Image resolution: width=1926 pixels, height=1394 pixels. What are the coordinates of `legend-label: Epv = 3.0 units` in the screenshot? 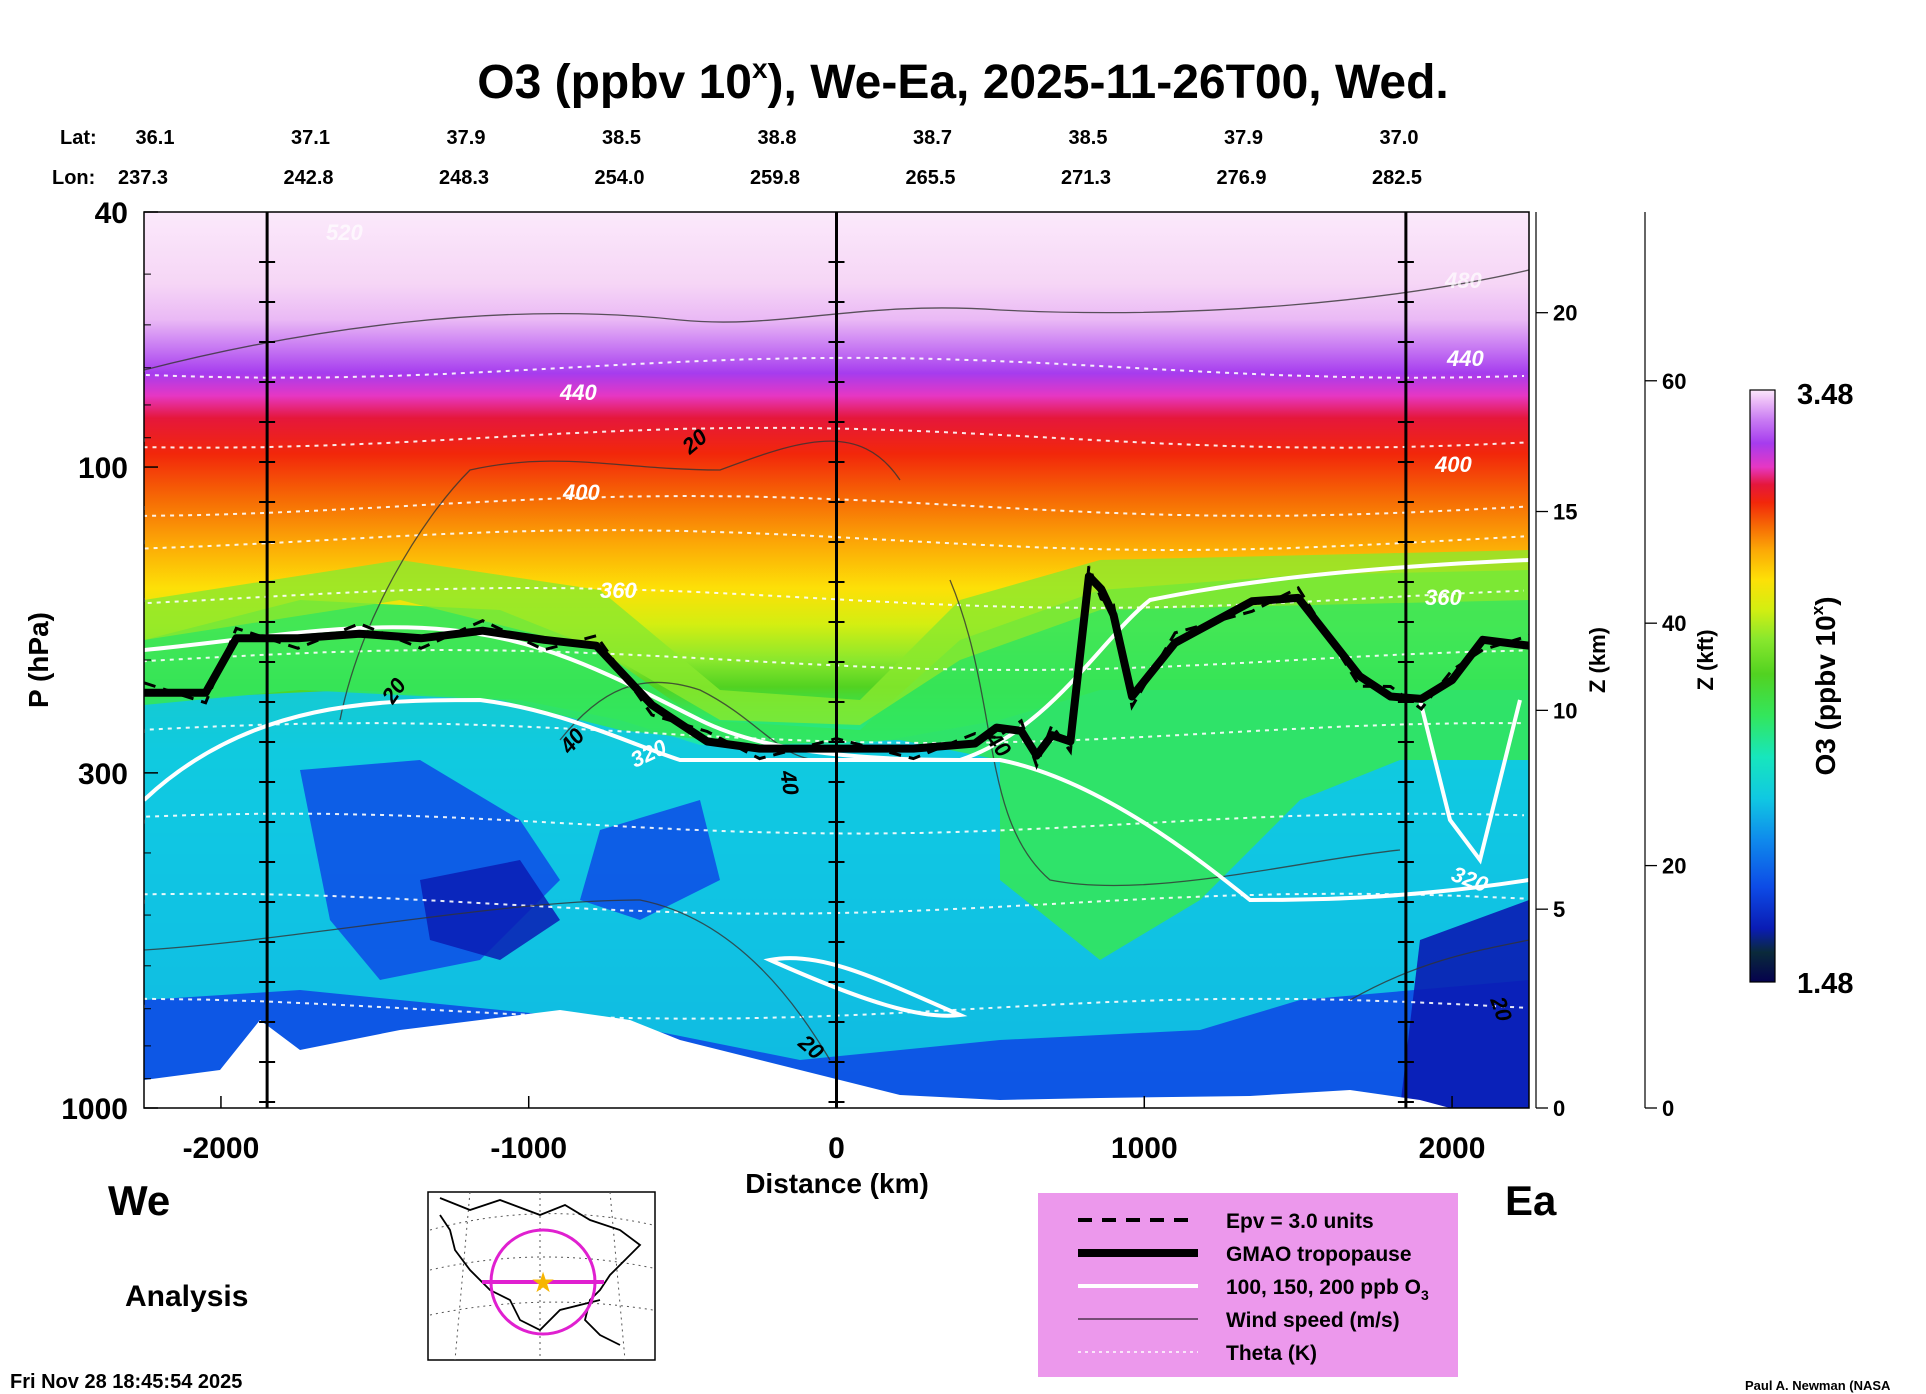 It's located at (1300, 1221).